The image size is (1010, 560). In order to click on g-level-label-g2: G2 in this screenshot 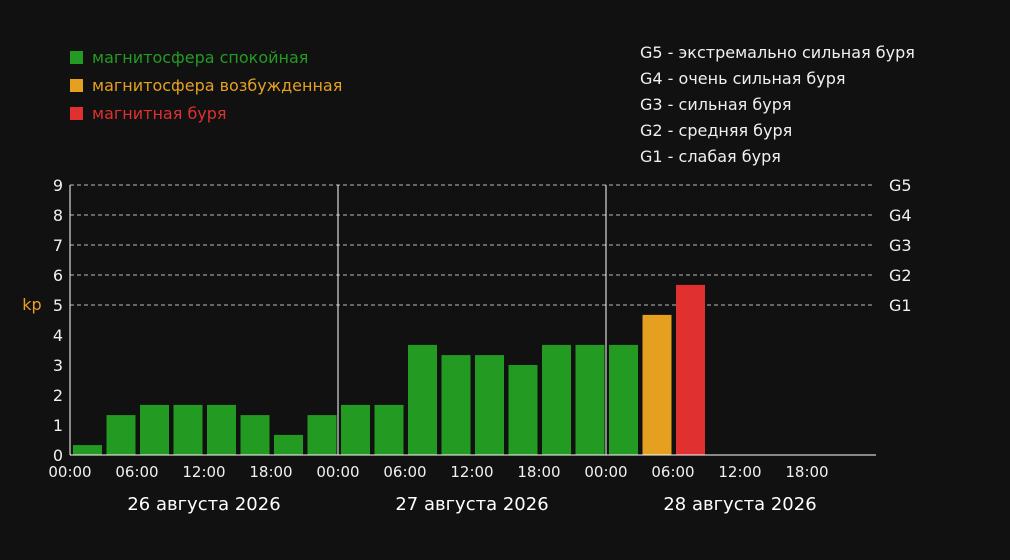, I will do `click(900, 275)`.